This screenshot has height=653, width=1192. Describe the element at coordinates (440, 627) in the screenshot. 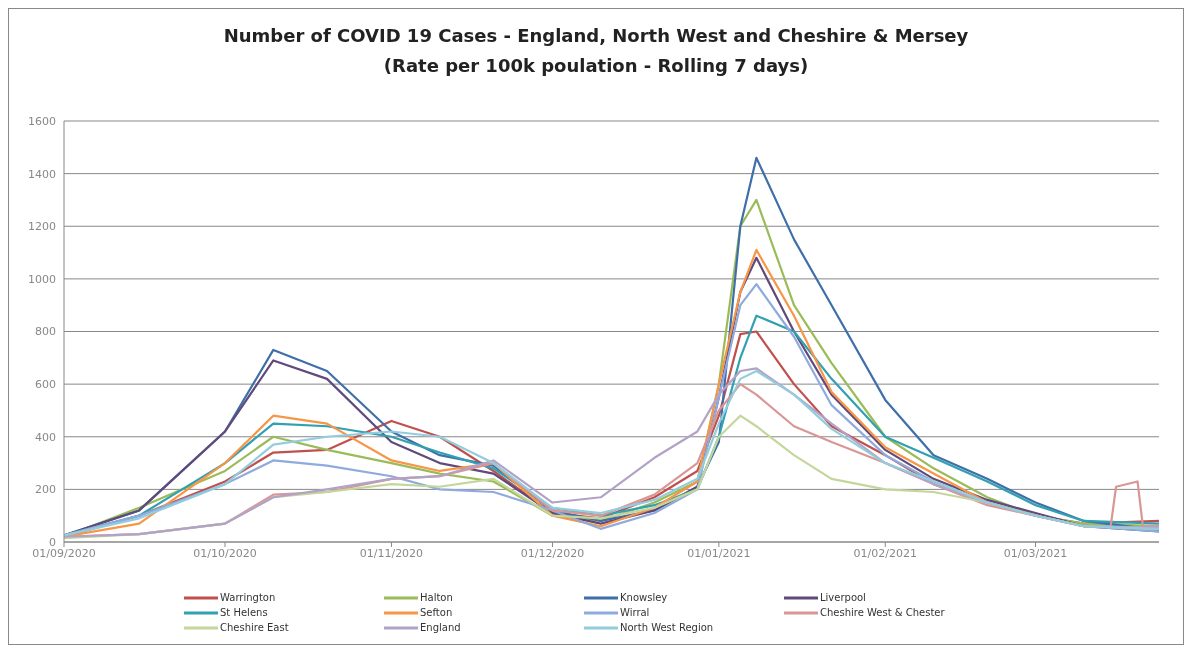

I see `legend-label: England` at that location.